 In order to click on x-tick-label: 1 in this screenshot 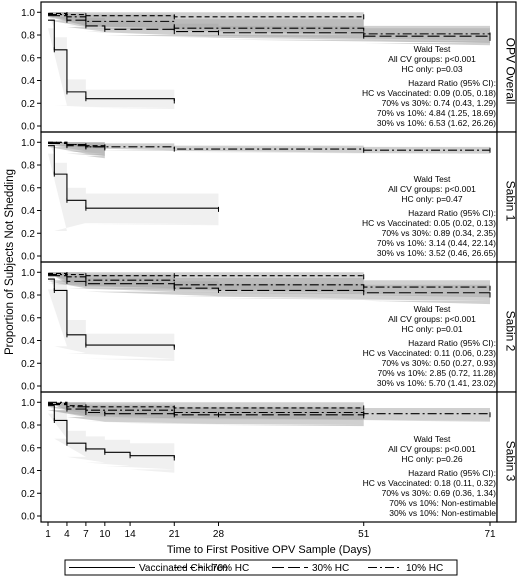, I will do `click(48, 534)`.